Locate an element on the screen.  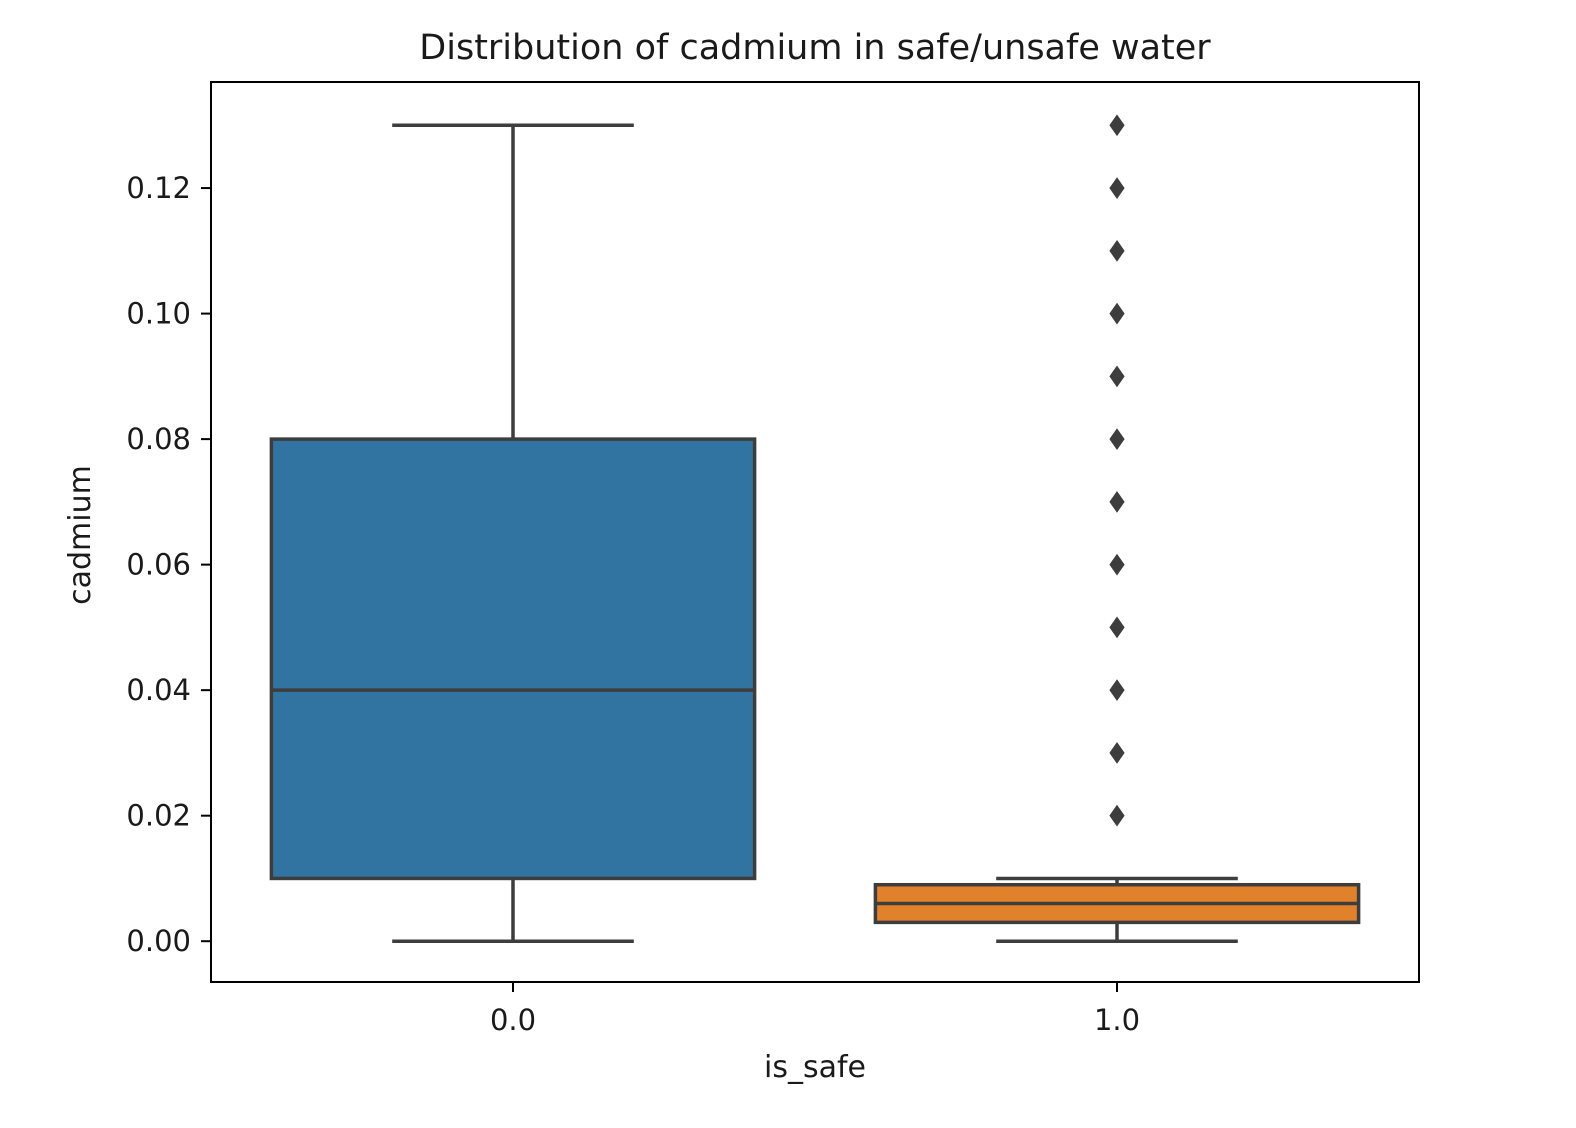
iqr-box is located at coordinates (513, 659).